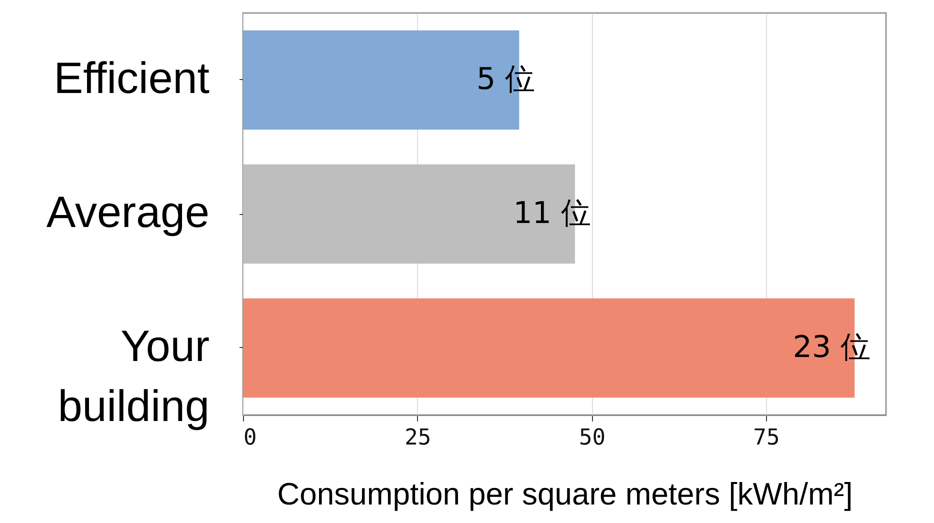  I want to click on x-tick-label: 50, so click(592, 438).